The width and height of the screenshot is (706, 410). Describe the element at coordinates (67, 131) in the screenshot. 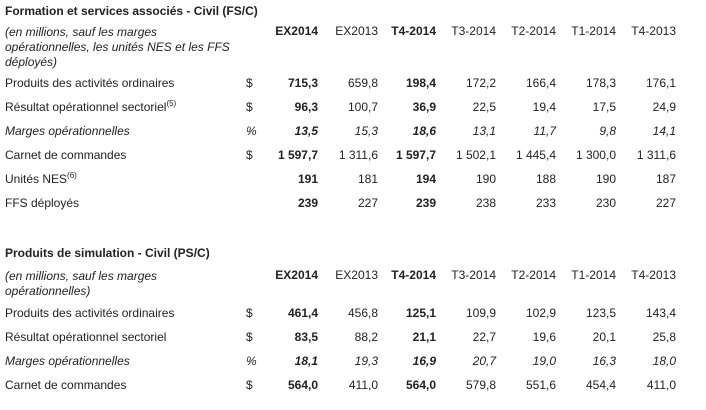

I see `row-label: Marges opérationnelles` at that location.